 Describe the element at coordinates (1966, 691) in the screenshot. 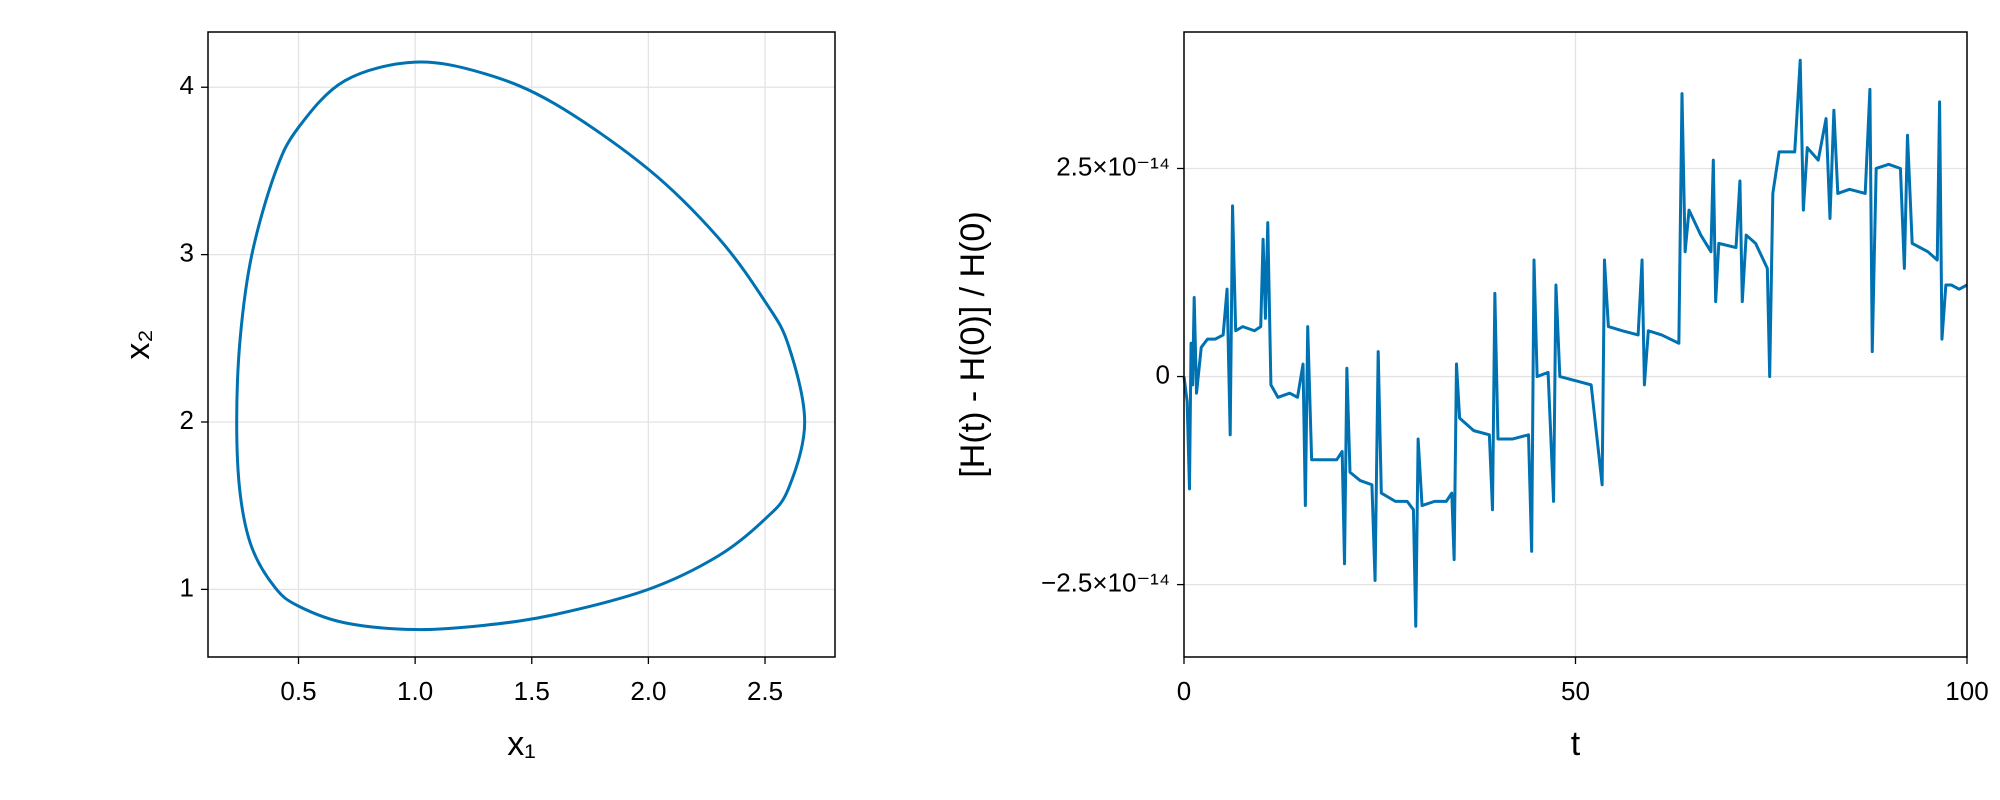

I see `x-tick-label: 100` at that location.